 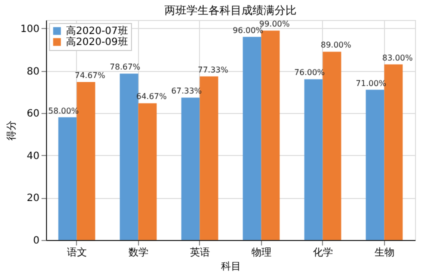 What do you see at coordinates (384, 252) in the screenshot?
I see `x-tick-label: 生物` at bounding box center [384, 252].